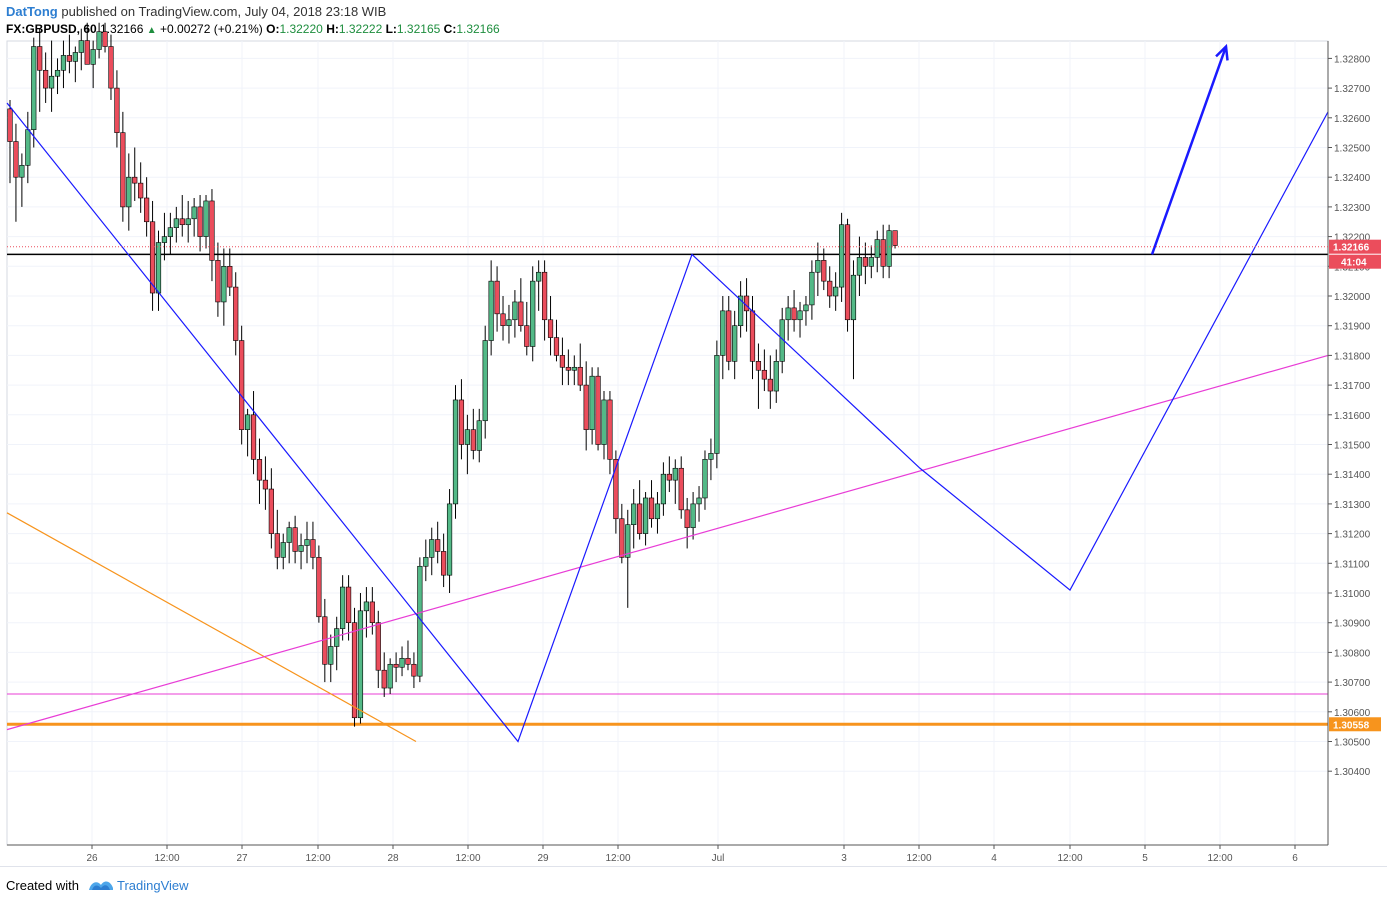 Image resolution: width=1387 pixels, height=903 pixels. Describe the element at coordinates (393, 858) in the screenshot. I see `x-tick-label: 28` at that location.